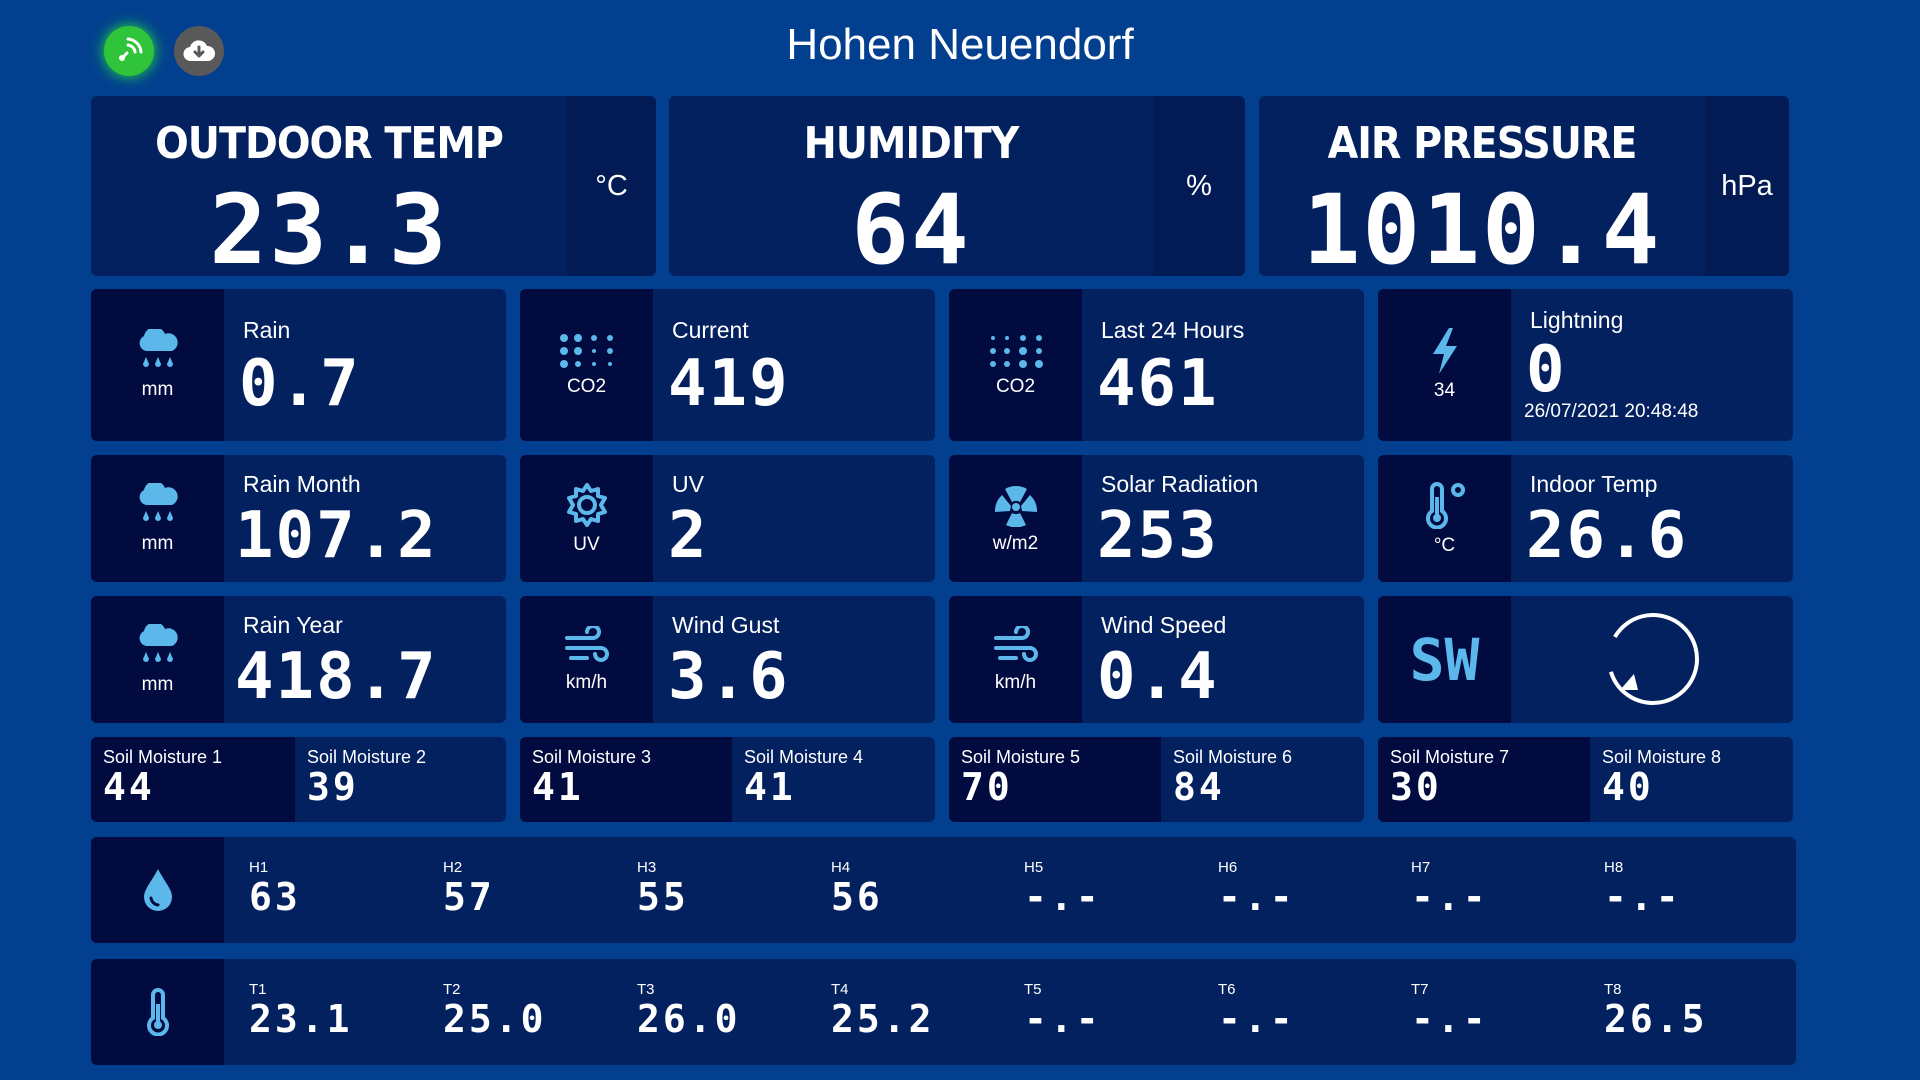  I want to click on wind-direction-tile: SW, so click(1585, 659).